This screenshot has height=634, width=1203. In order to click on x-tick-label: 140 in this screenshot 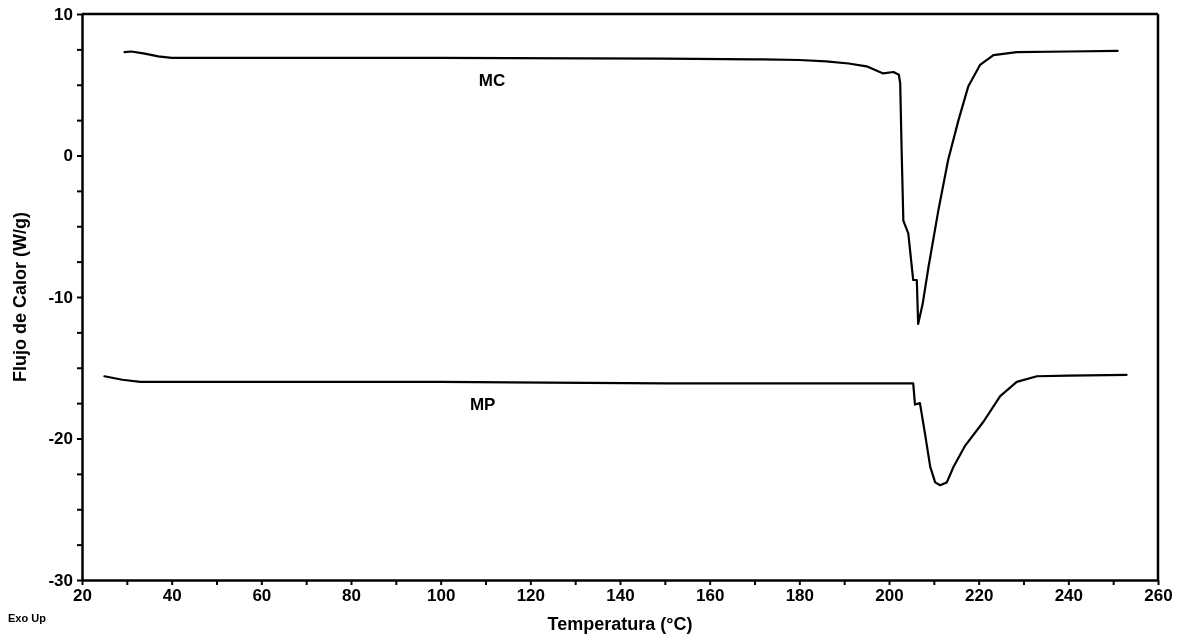, I will do `click(620, 596)`.